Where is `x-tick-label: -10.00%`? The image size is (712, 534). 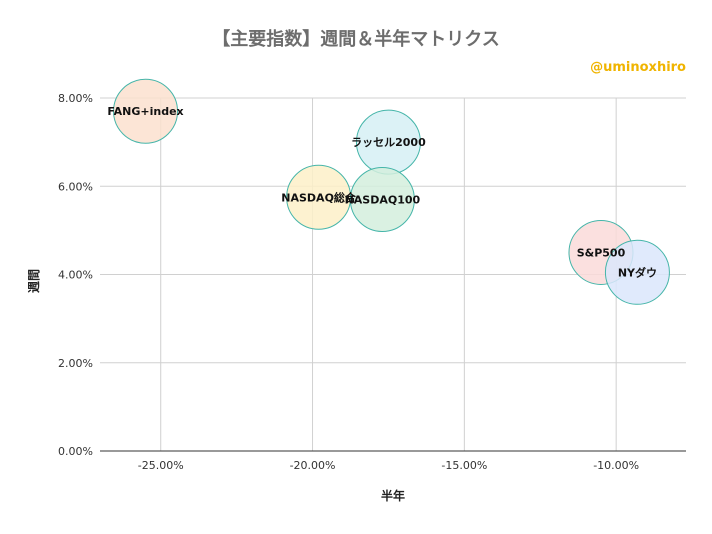
x-tick-label: -10.00% is located at coordinates (616, 465).